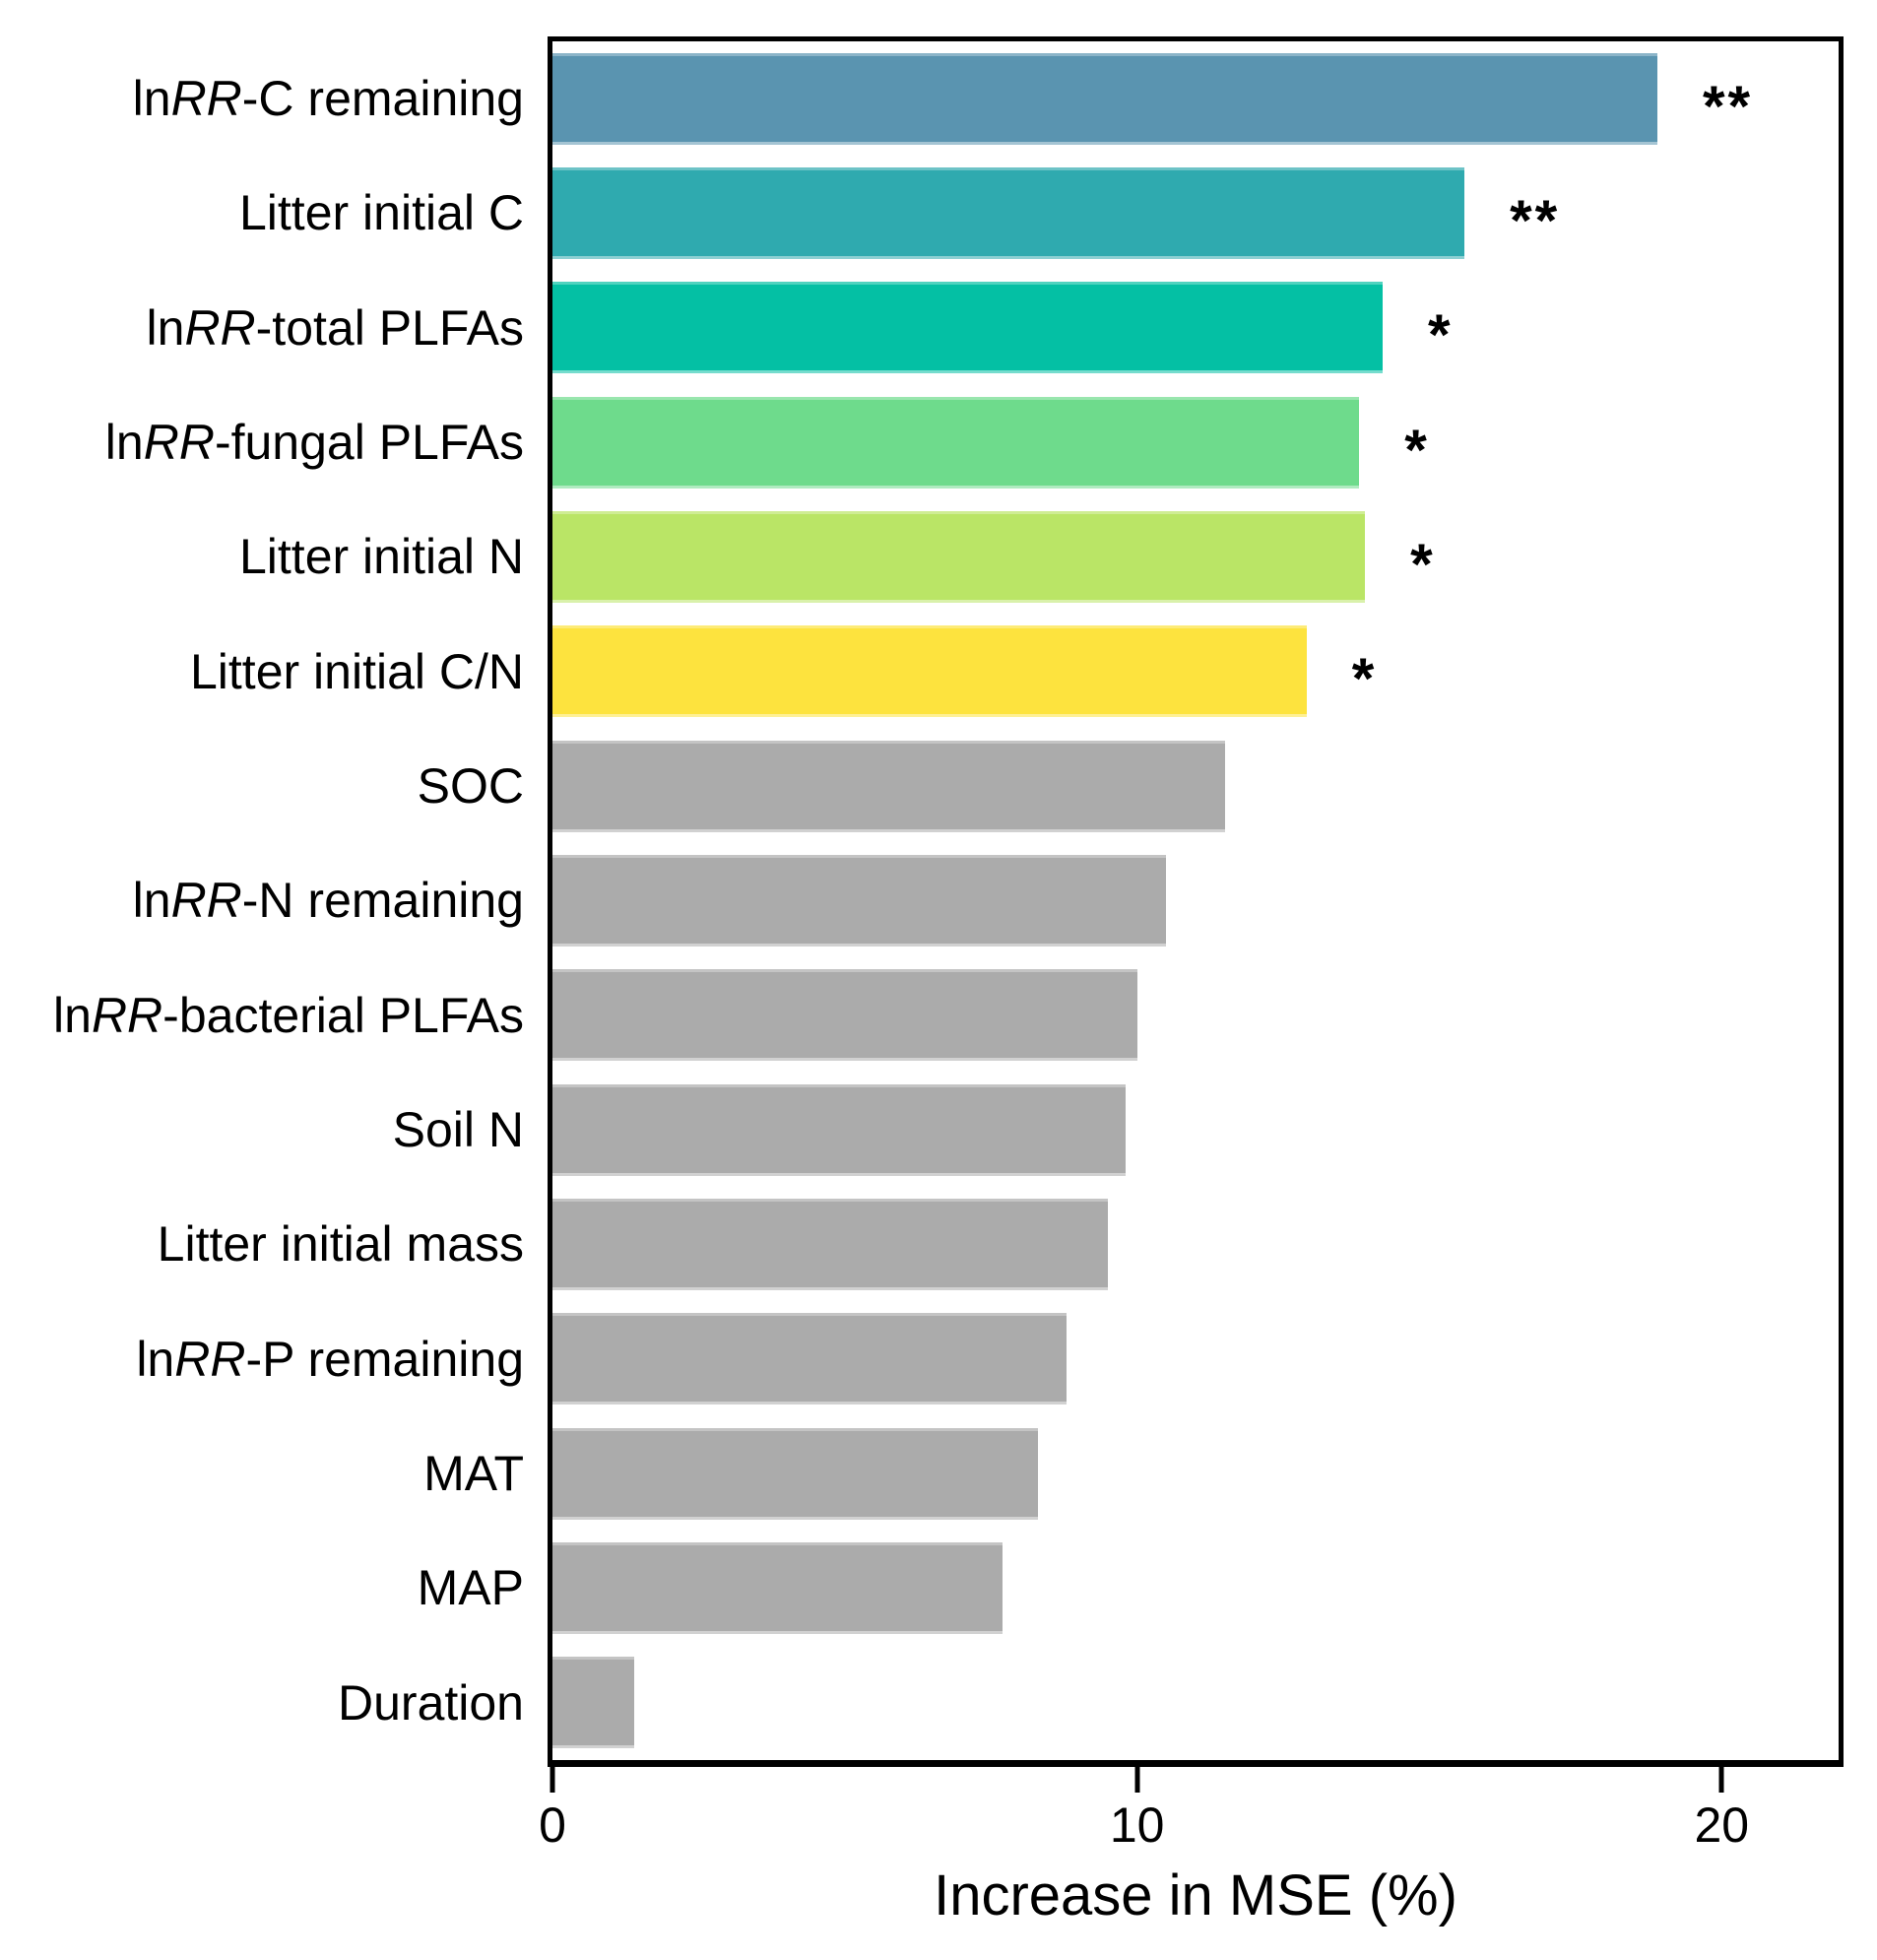 This screenshot has width=1877, height=1960. I want to click on y-axis-label: ln RR -C remaining, so click(328, 99).